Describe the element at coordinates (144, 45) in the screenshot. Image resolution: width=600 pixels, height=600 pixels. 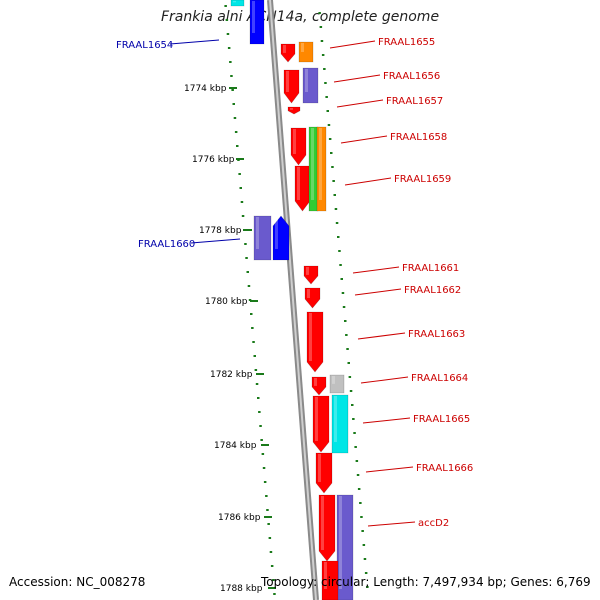
I see `gene-label: FRAAL1654` at that location.